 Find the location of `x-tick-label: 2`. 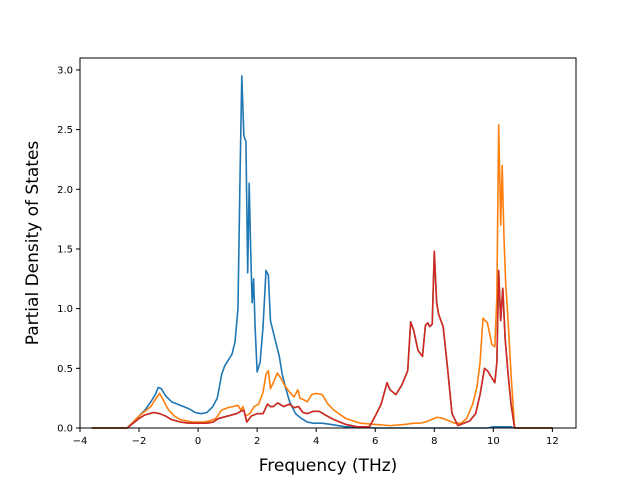

x-tick-label: 2 is located at coordinates (257, 441).